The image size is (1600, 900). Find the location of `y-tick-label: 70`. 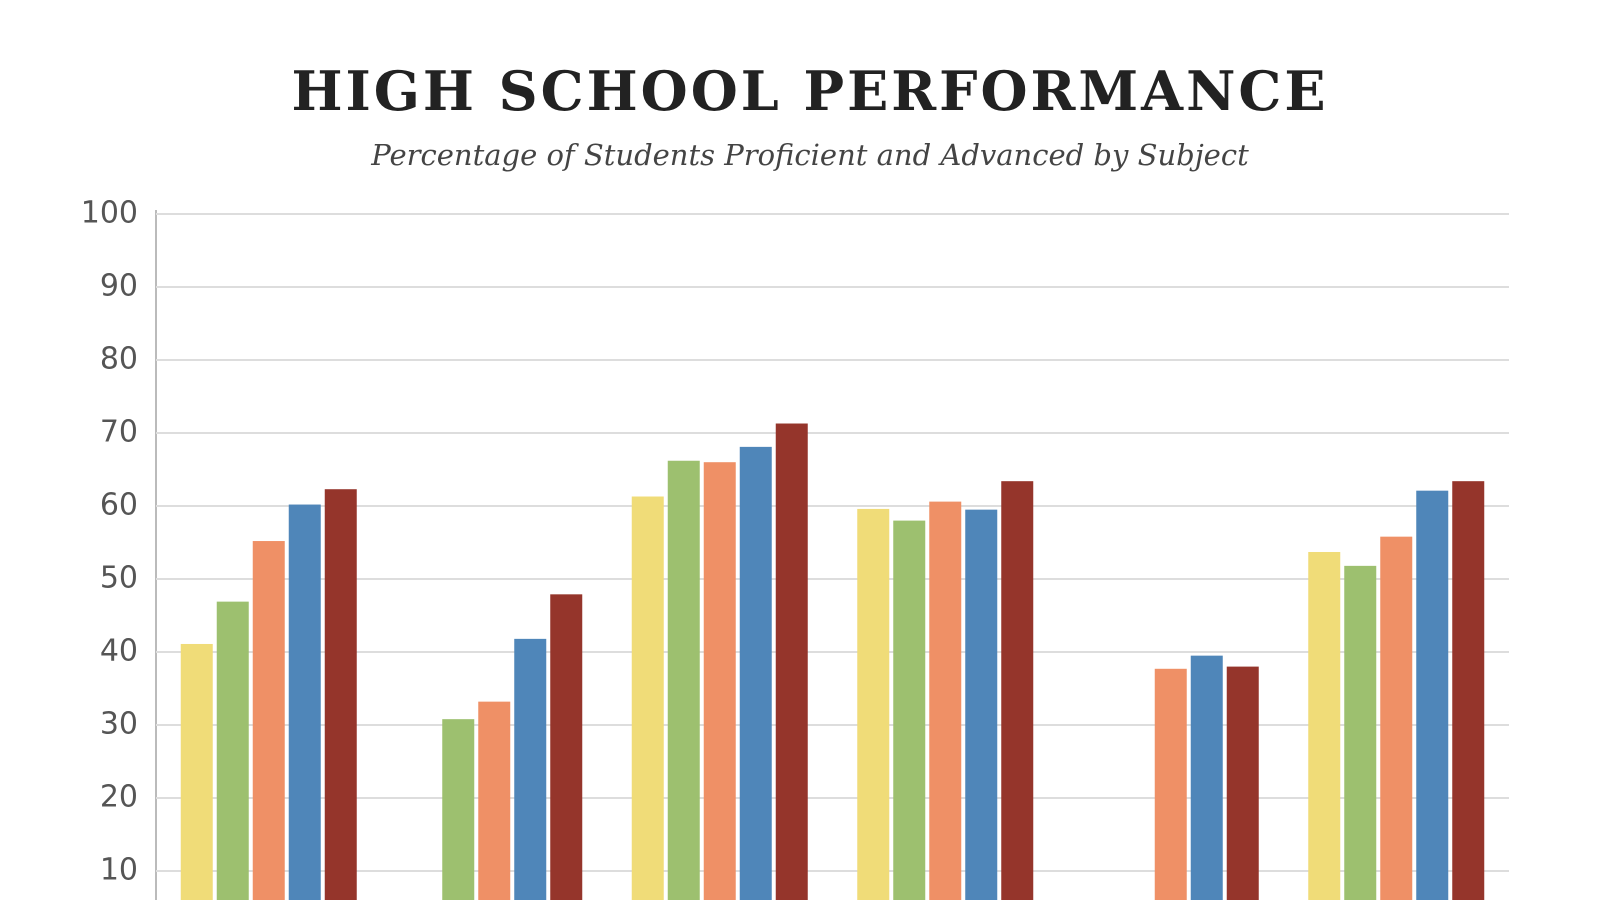

y-tick-label: 70 is located at coordinates (119, 432).